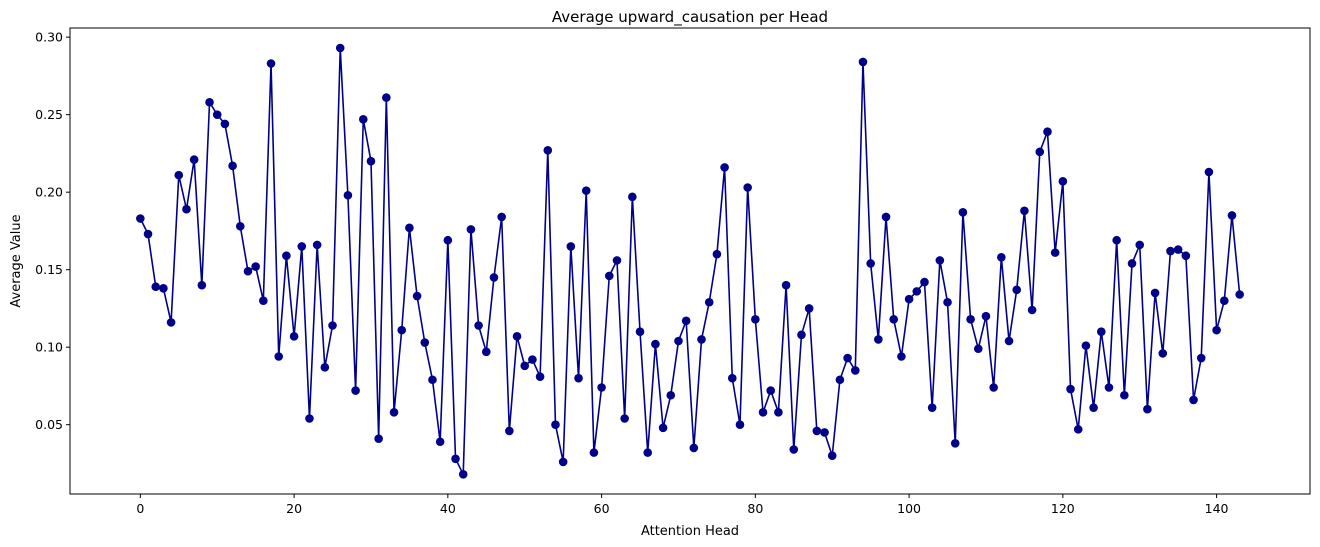 The height and width of the screenshot is (547, 1320). What do you see at coordinates (909, 508) in the screenshot?
I see `x-tick-label: 100` at bounding box center [909, 508].